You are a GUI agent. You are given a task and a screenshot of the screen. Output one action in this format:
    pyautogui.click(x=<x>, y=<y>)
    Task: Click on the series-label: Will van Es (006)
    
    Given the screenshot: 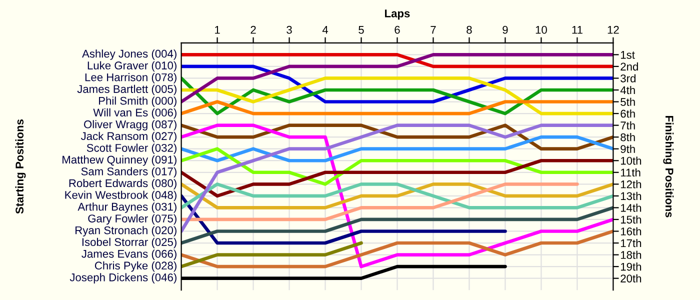 What is the action you would take?
    pyautogui.click(x=134, y=113)
    